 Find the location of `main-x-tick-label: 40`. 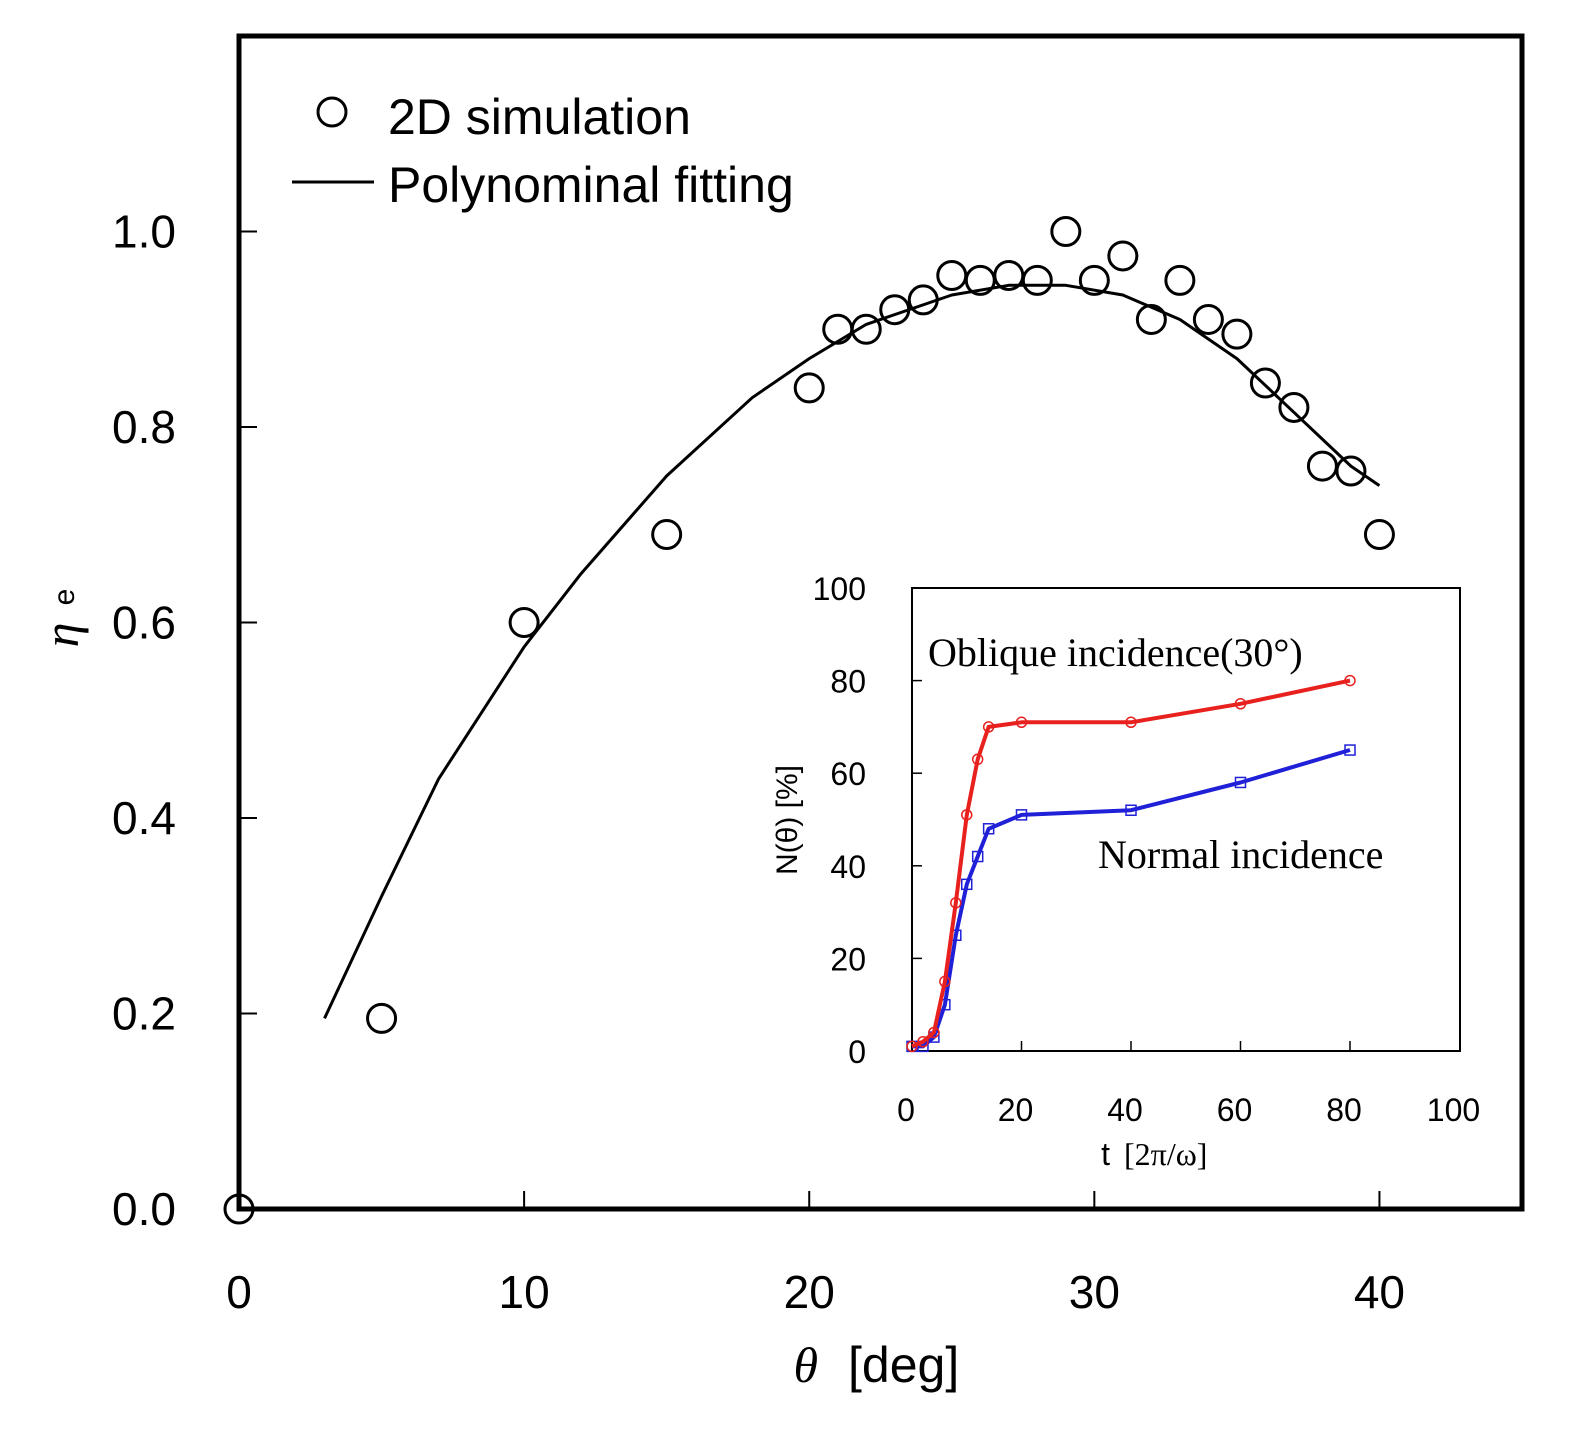

main-x-tick-label: 40 is located at coordinates (1379, 1292).